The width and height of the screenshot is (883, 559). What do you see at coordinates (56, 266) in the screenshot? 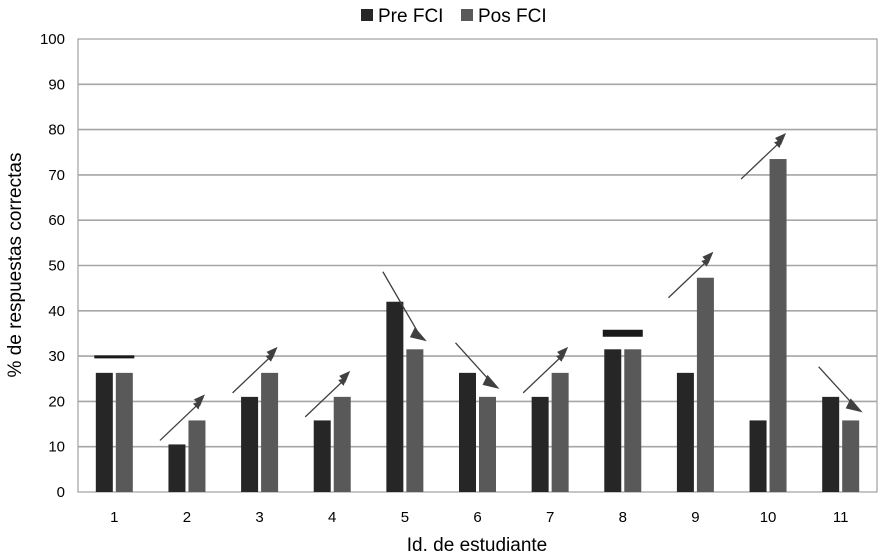
I see `y-tick-label: 50` at bounding box center [56, 266].